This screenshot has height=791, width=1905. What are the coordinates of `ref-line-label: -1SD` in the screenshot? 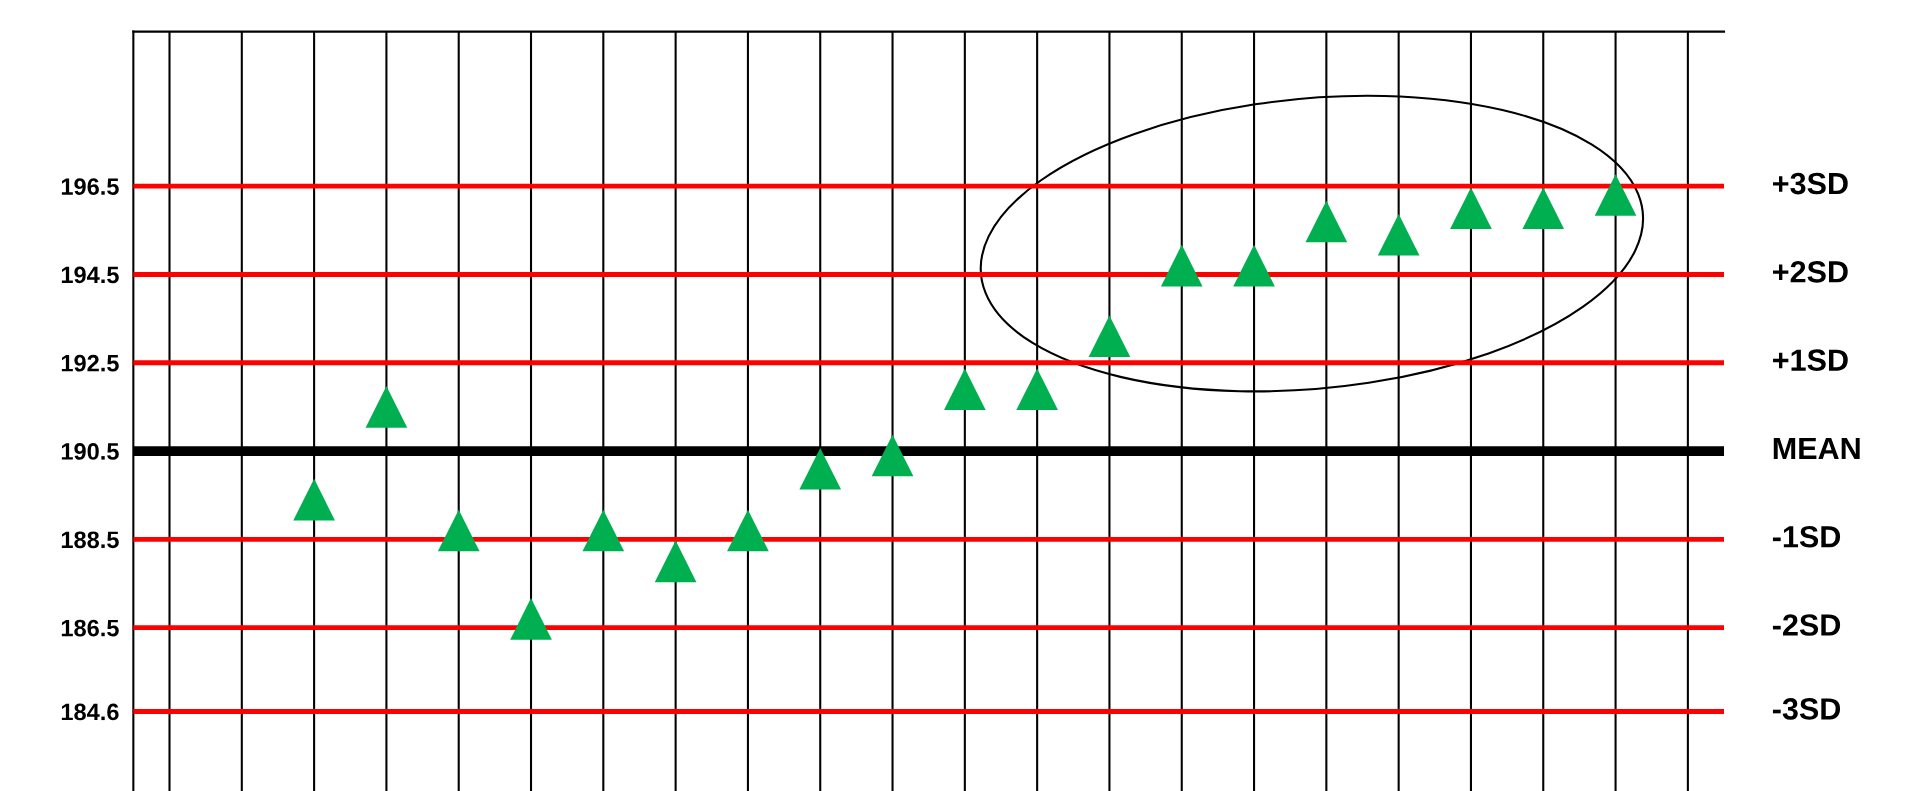 It's located at (1806, 536).